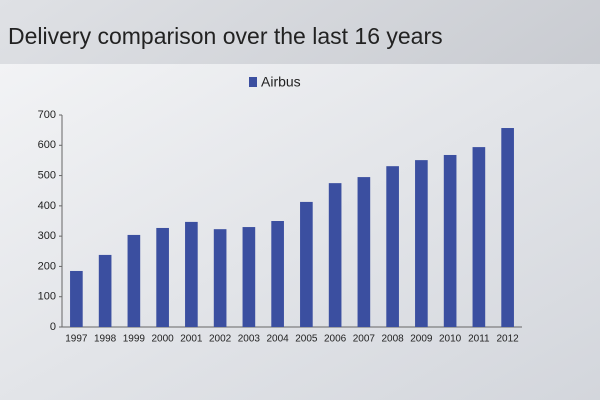 The height and width of the screenshot is (400, 600). What do you see at coordinates (281, 82) in the screenshot?
I see `legend-label: Airbus` at bounding box center [281, 82].